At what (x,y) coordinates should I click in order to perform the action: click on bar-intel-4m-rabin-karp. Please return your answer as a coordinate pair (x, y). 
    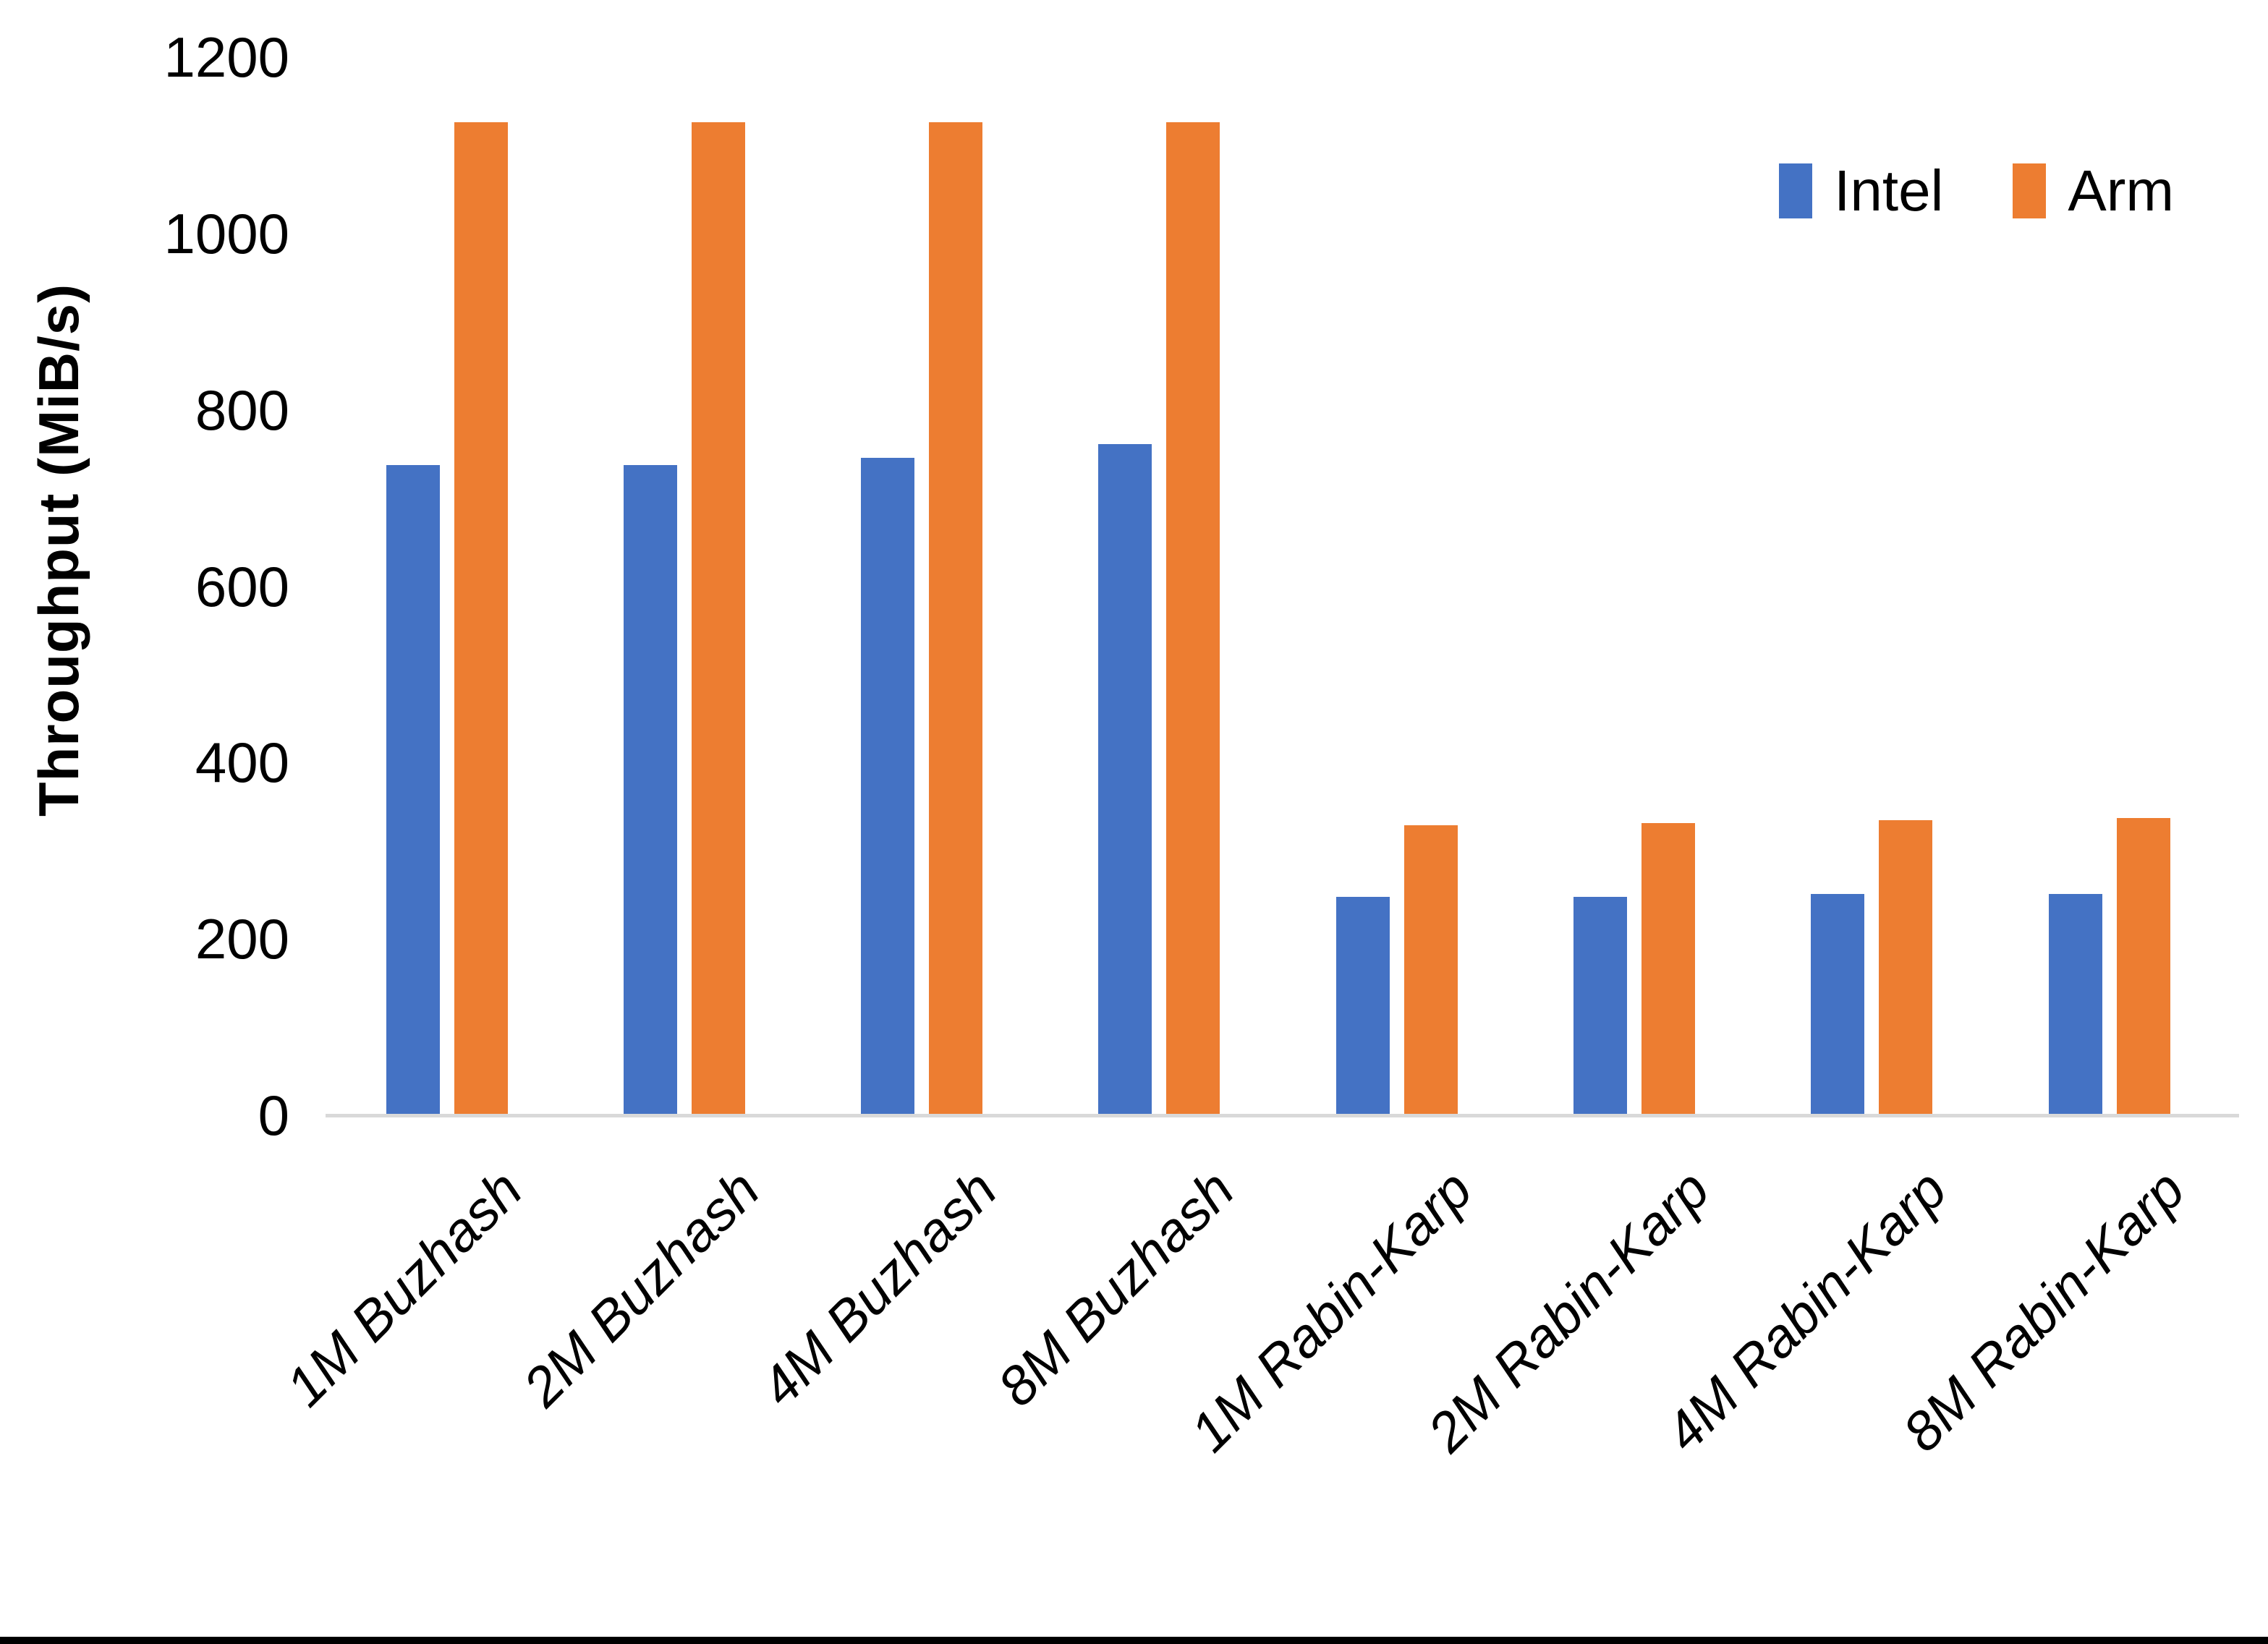
    Looking at the image, I should click on (1838, 1004).